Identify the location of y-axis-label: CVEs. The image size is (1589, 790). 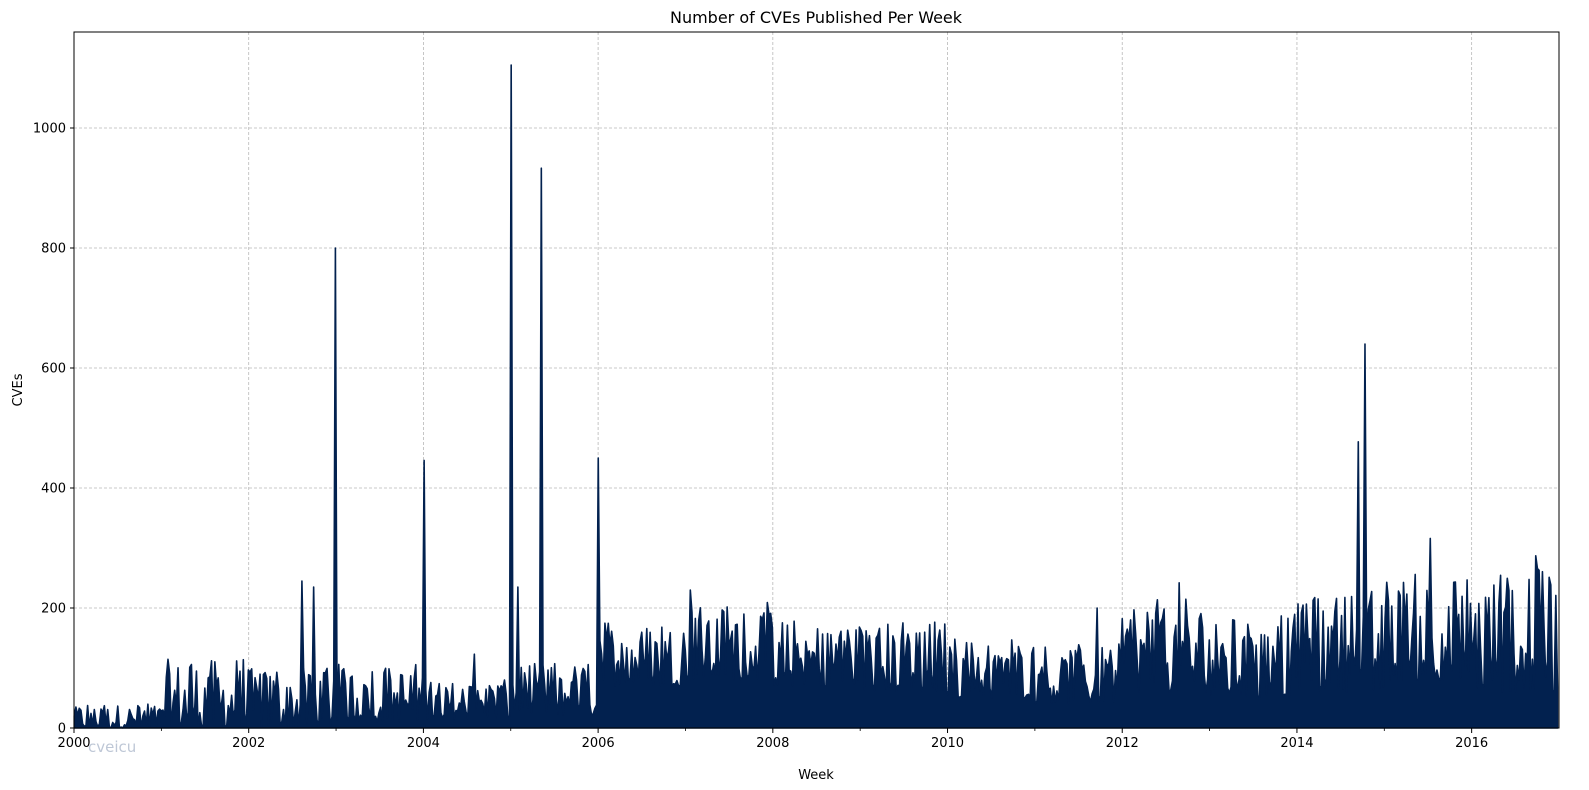
(18, 389).